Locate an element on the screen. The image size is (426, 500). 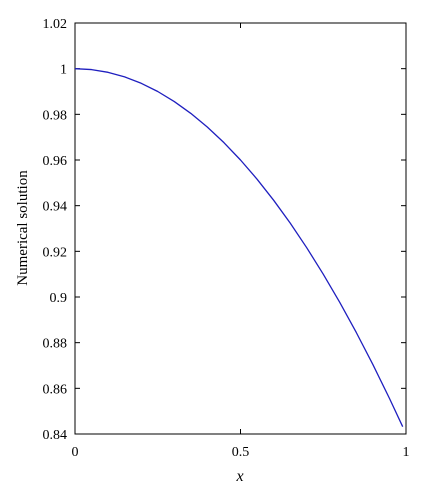
x-axis-label: x is located at coordinates (239, 476).